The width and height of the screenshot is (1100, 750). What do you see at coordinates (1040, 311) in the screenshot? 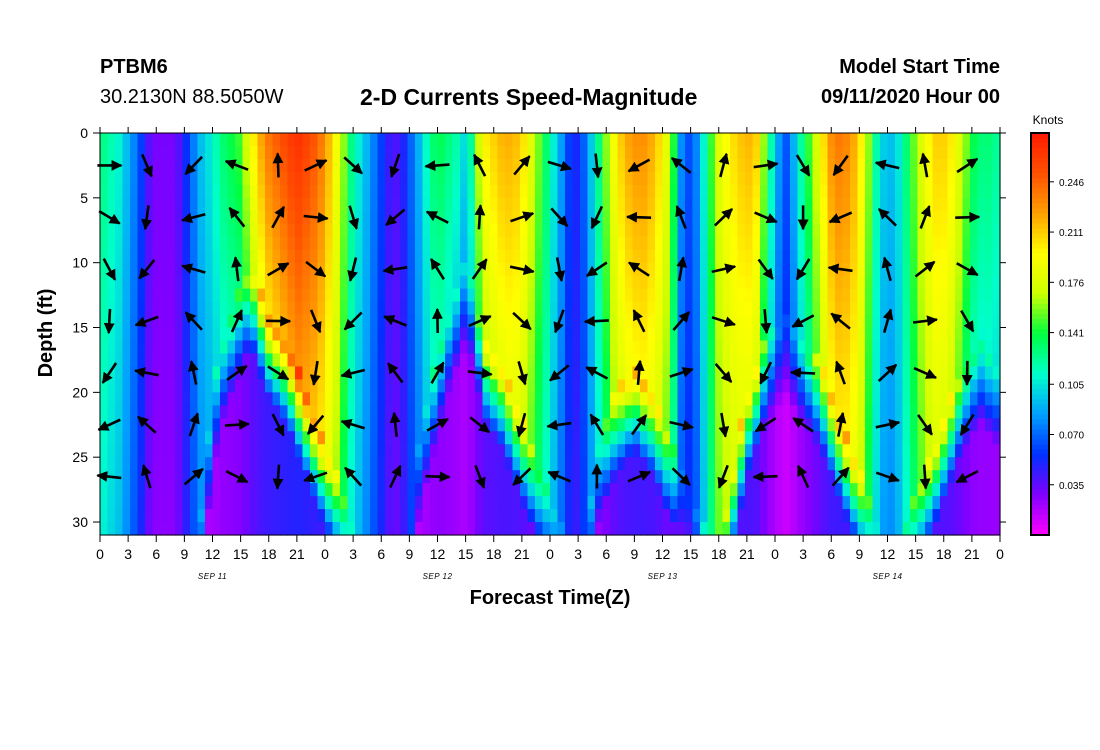
I see `colorbar-segment` at bounding box center [1040, 311].